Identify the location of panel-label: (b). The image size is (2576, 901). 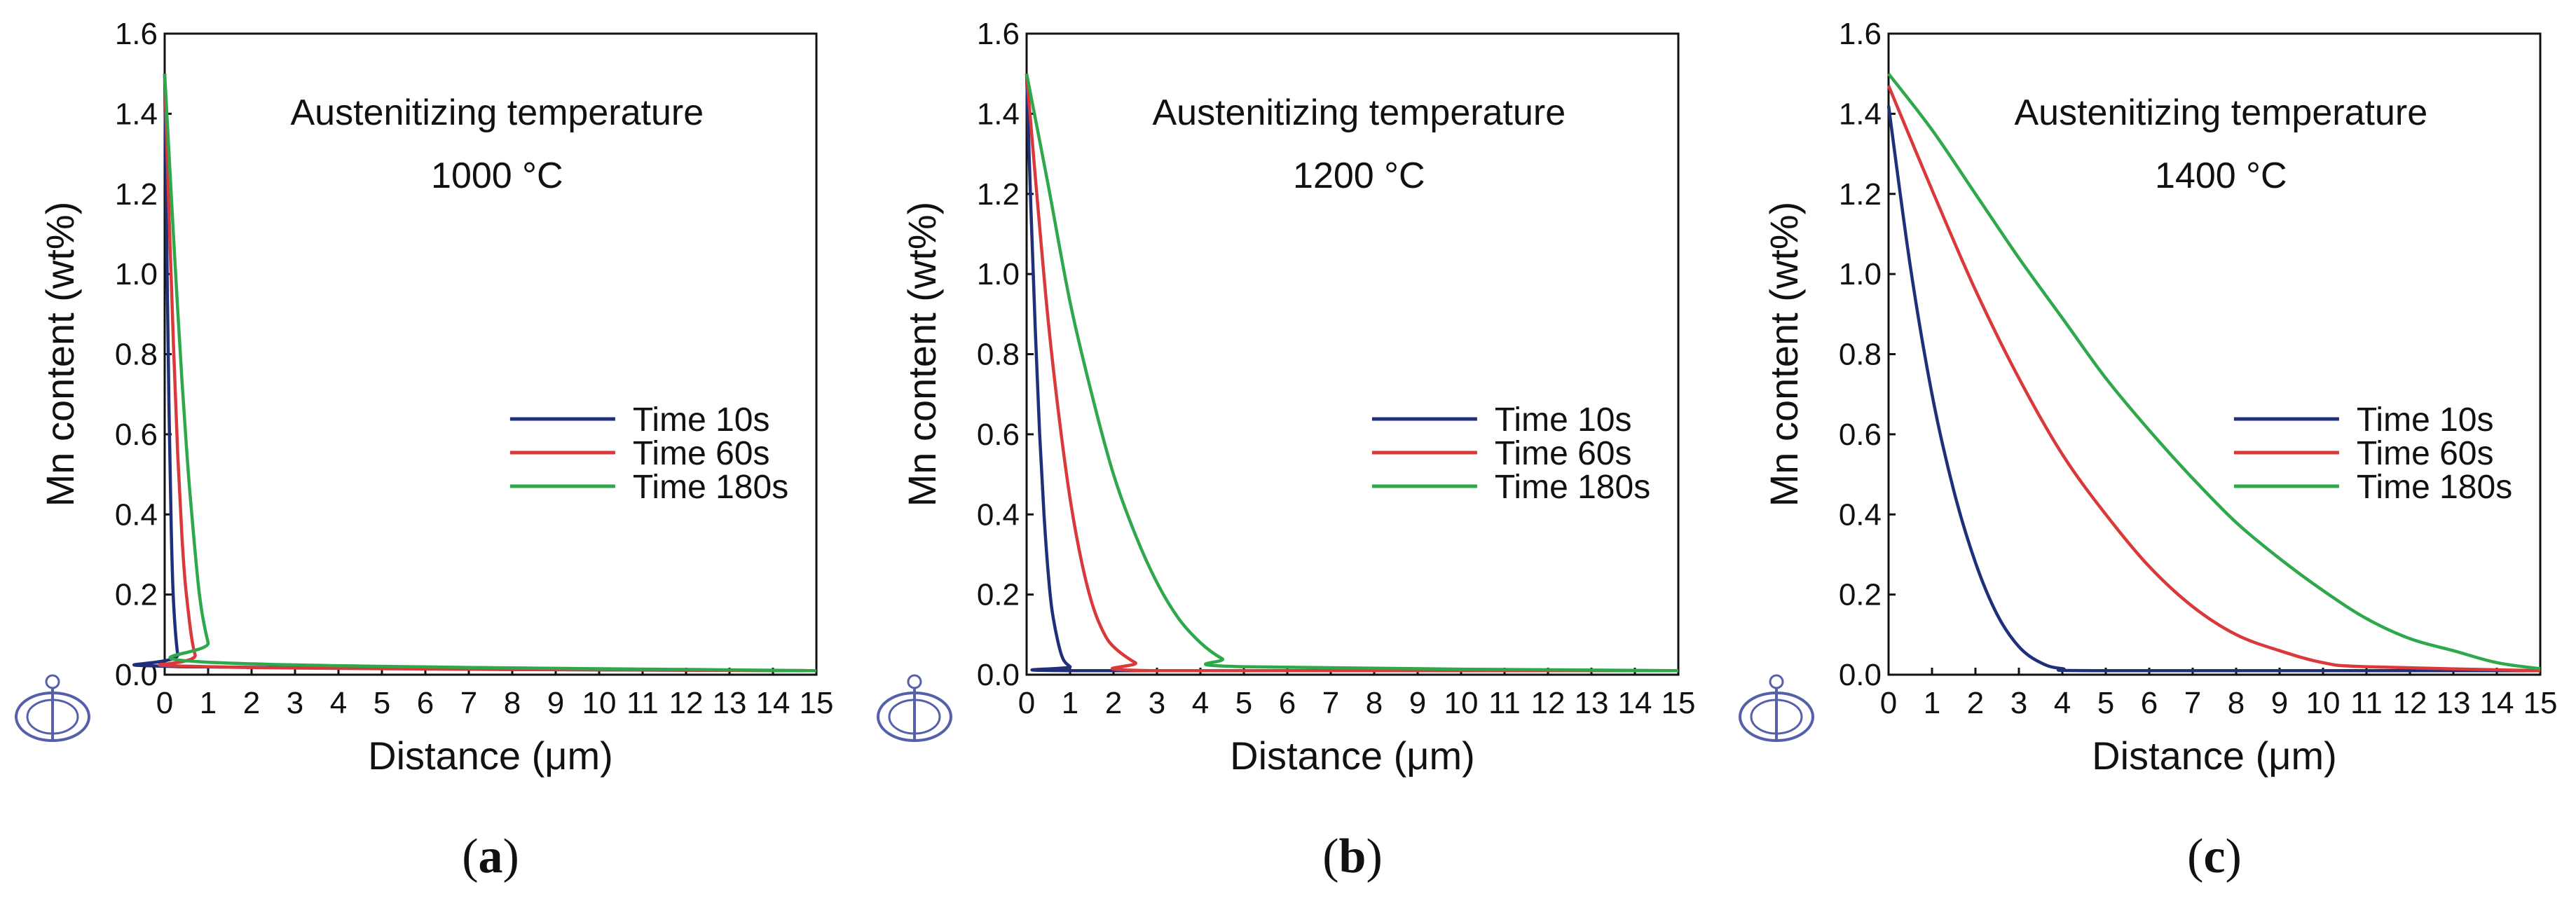
(1352, 857).